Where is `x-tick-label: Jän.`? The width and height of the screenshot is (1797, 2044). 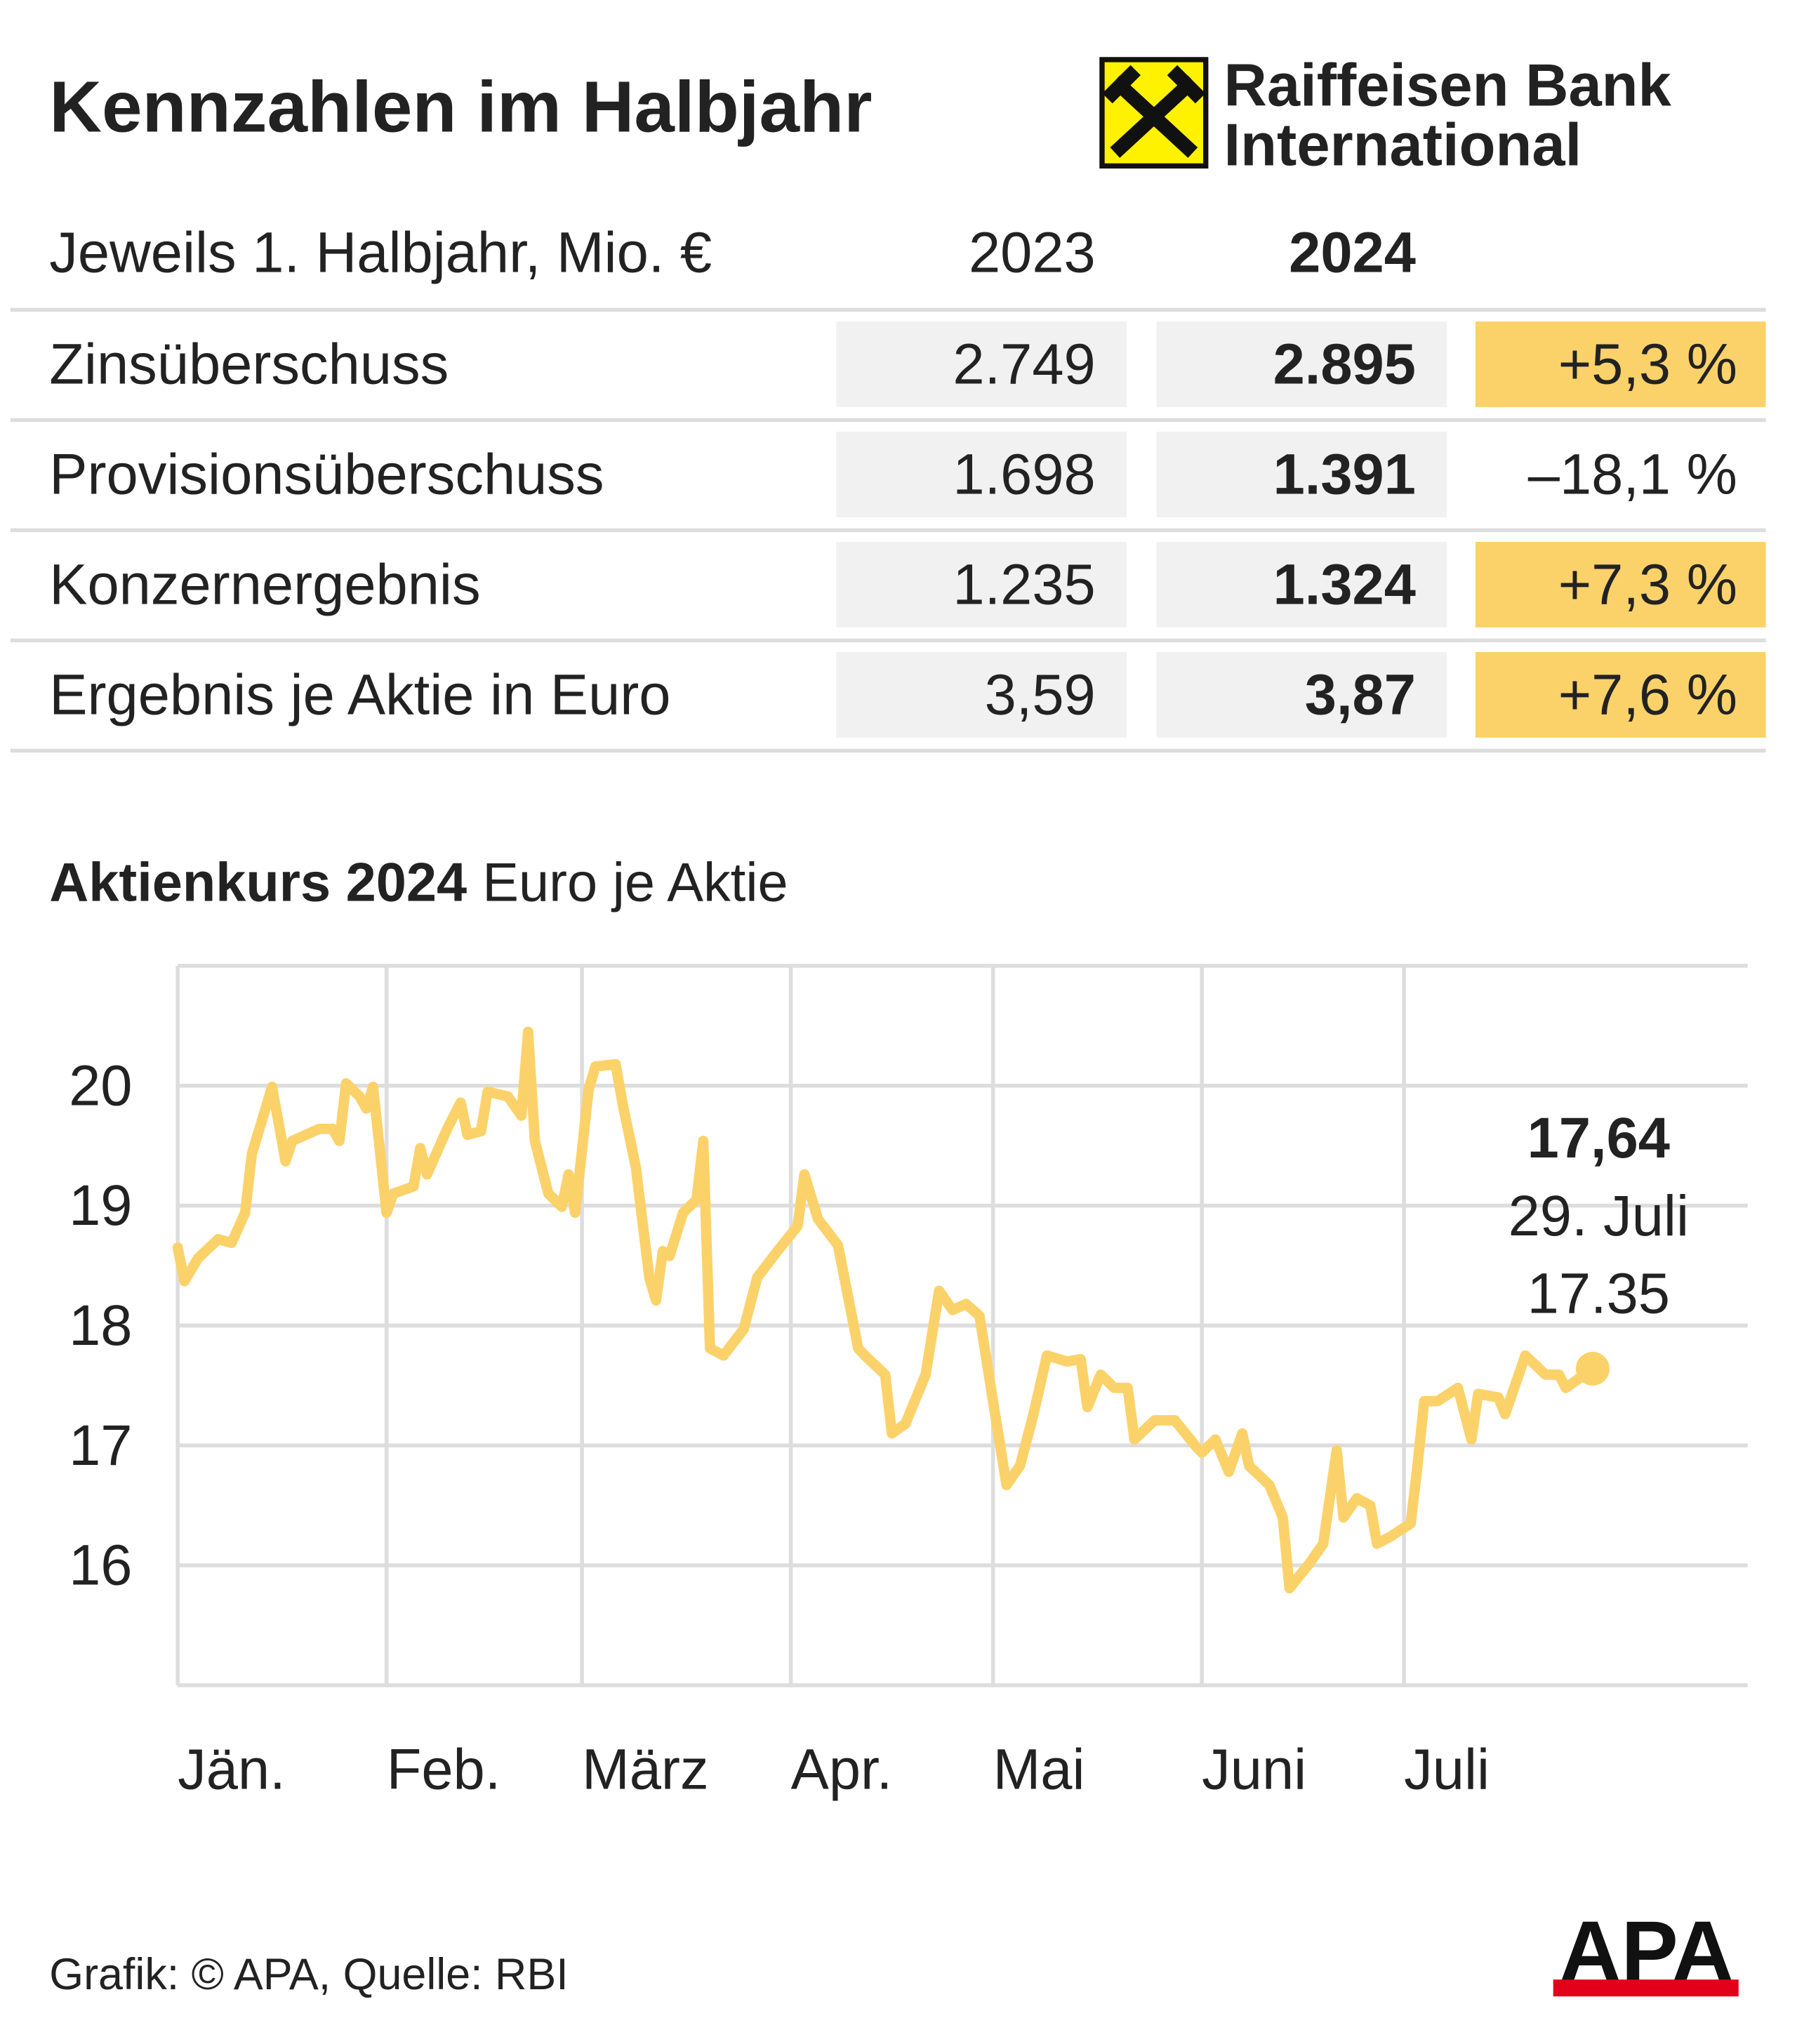
x-tick-label: Jän. is located at coordinates (232, 1770).